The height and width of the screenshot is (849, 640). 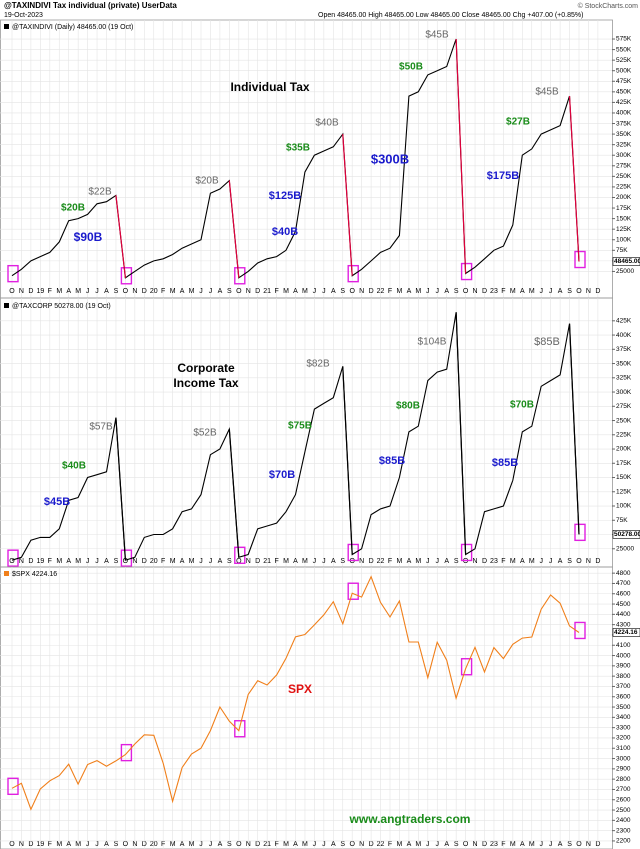 What do you see at coordinates (624, 144) in the screenshot?
I see `y-tick-label: 325K` at bounding box center [624, 144].